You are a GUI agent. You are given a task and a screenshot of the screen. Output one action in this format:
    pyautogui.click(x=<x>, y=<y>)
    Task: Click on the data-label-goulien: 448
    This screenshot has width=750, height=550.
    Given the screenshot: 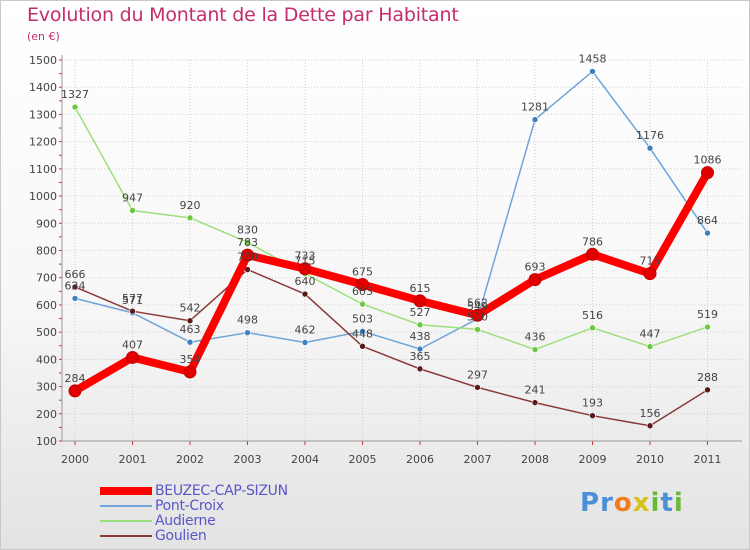 What is the action you would take?
    pyautogui.click(x=362, y=333)
    